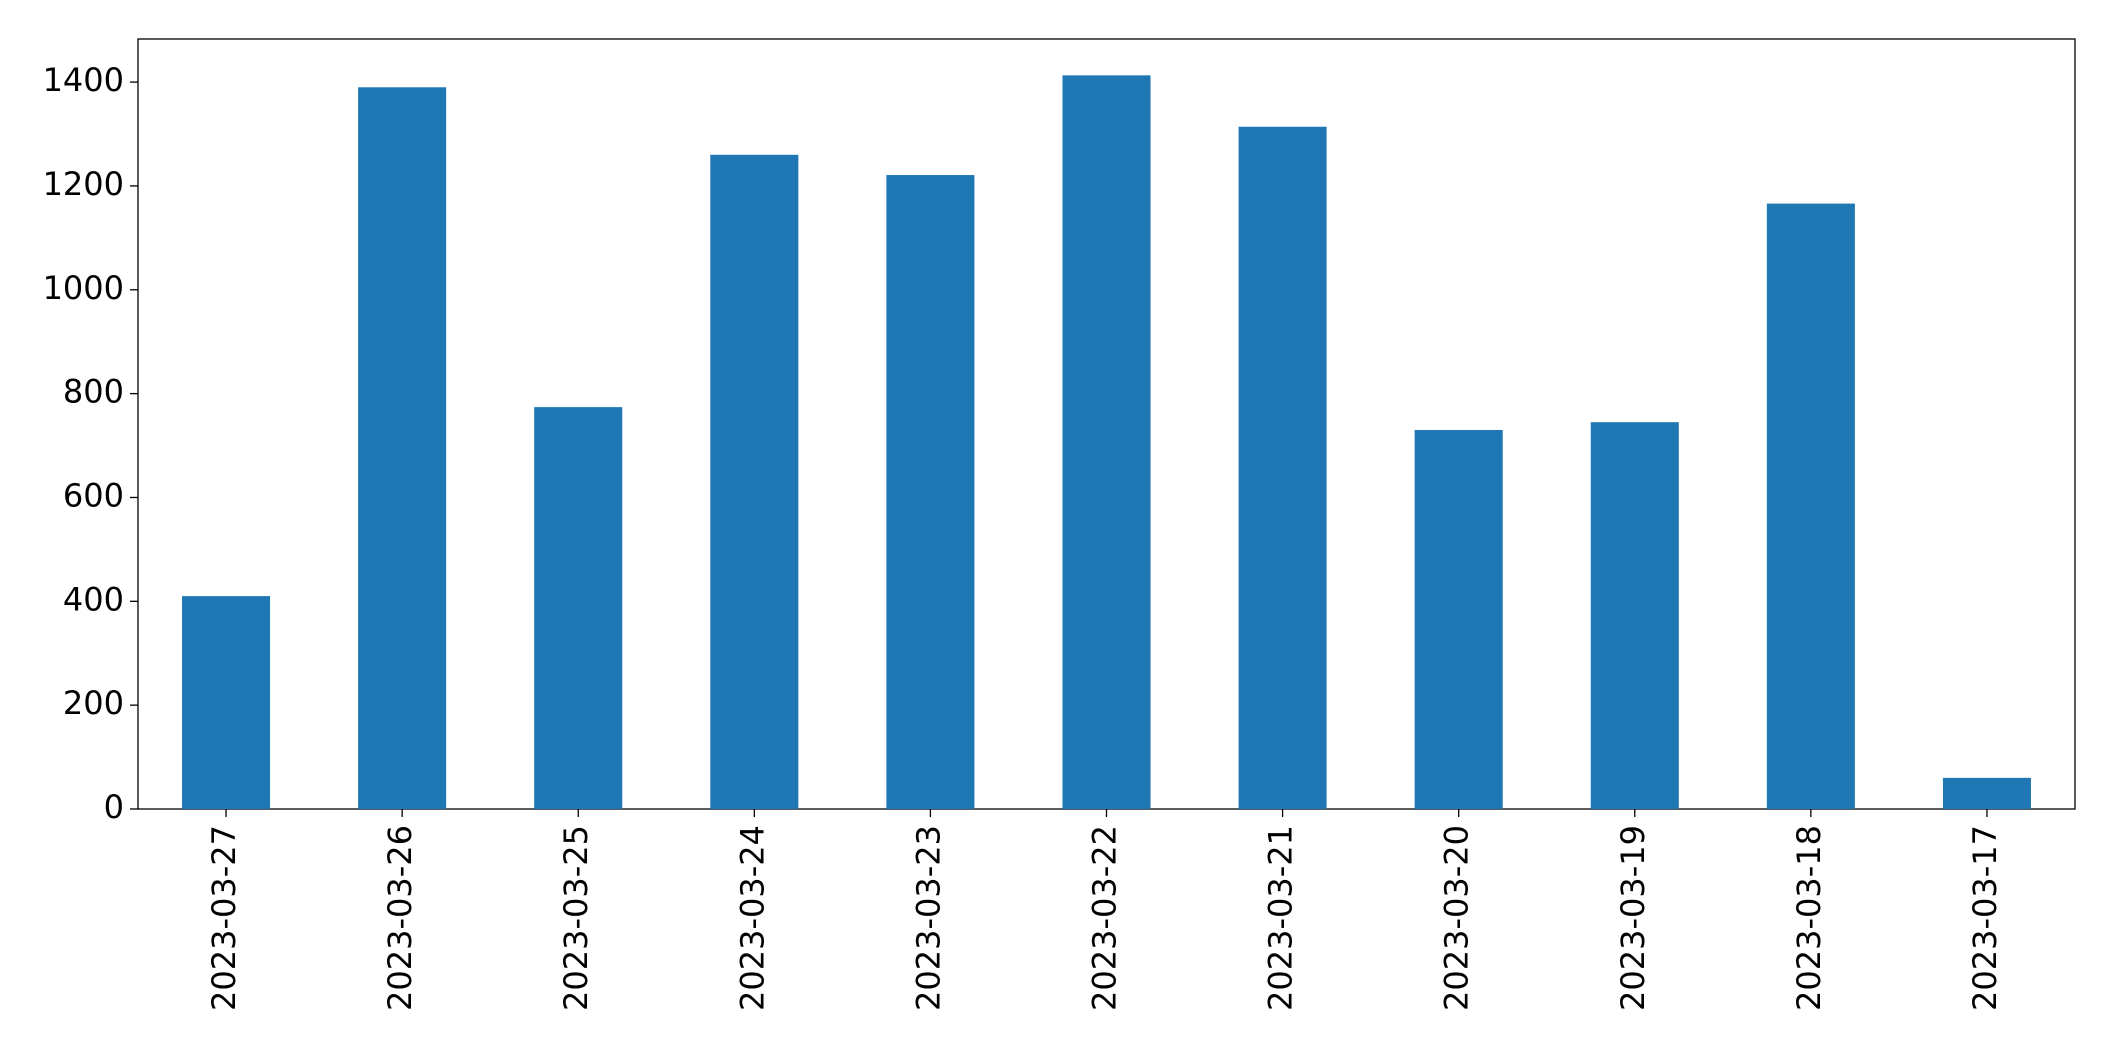  What do you see at coordinates (576, 918) in the screenshot?
I see `x-tick-label: 2023-03-25` at bounding box center [576, 918].